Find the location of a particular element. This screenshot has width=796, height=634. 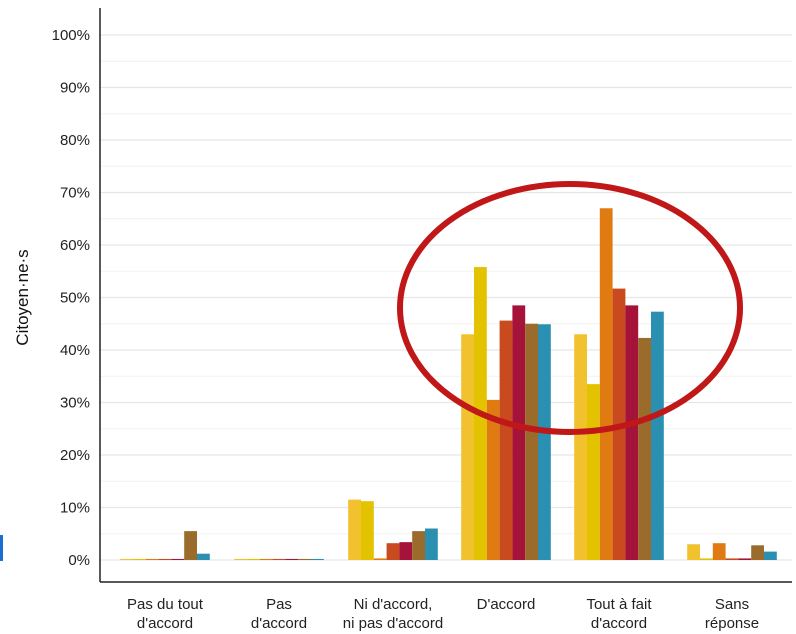

y-tick-label: 70% is located at coordinates (75, 193).